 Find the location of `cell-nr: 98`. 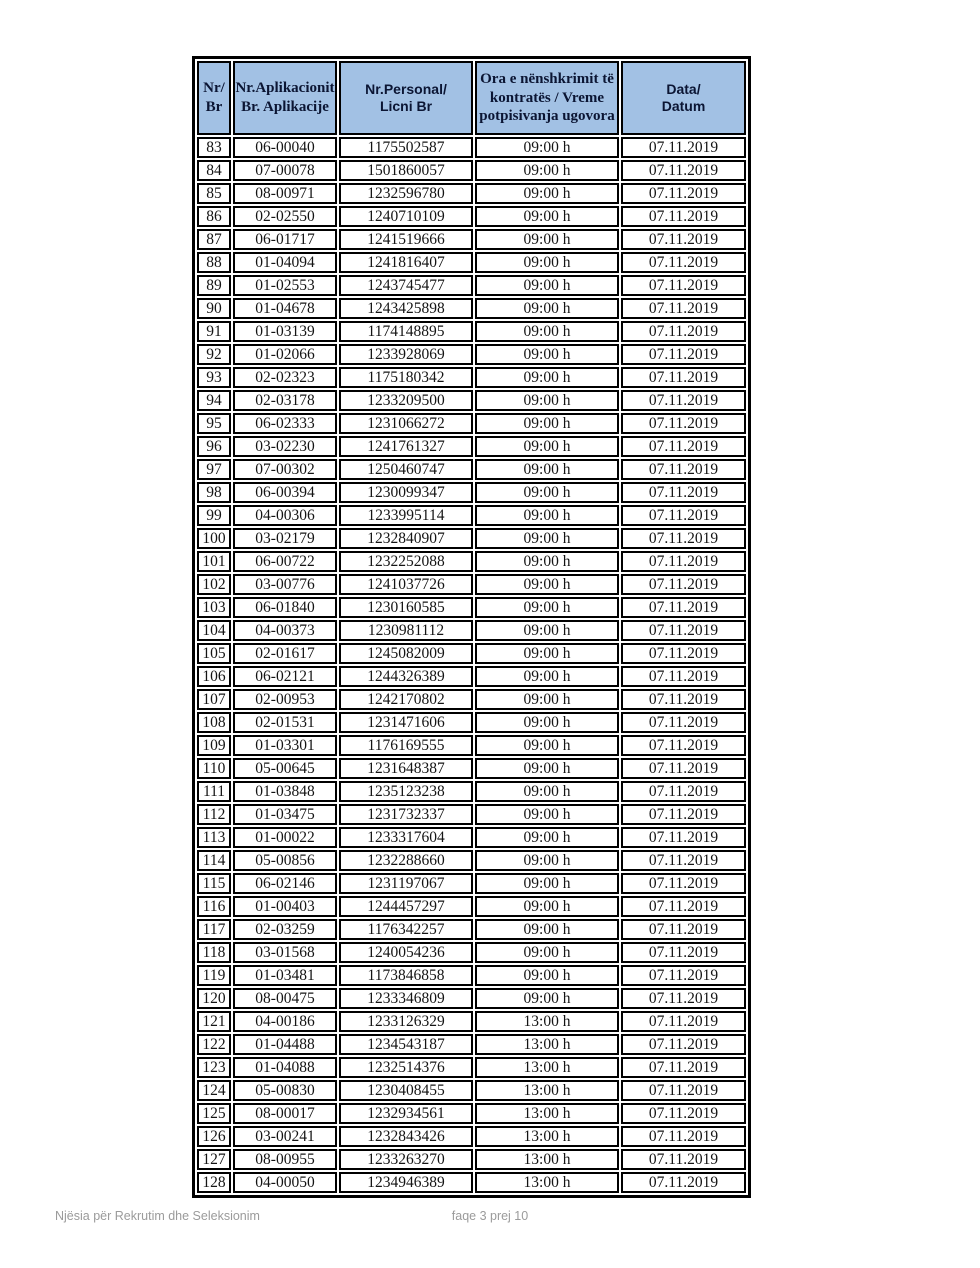

cell-nr: 98 is located at coordinates (214, 492).